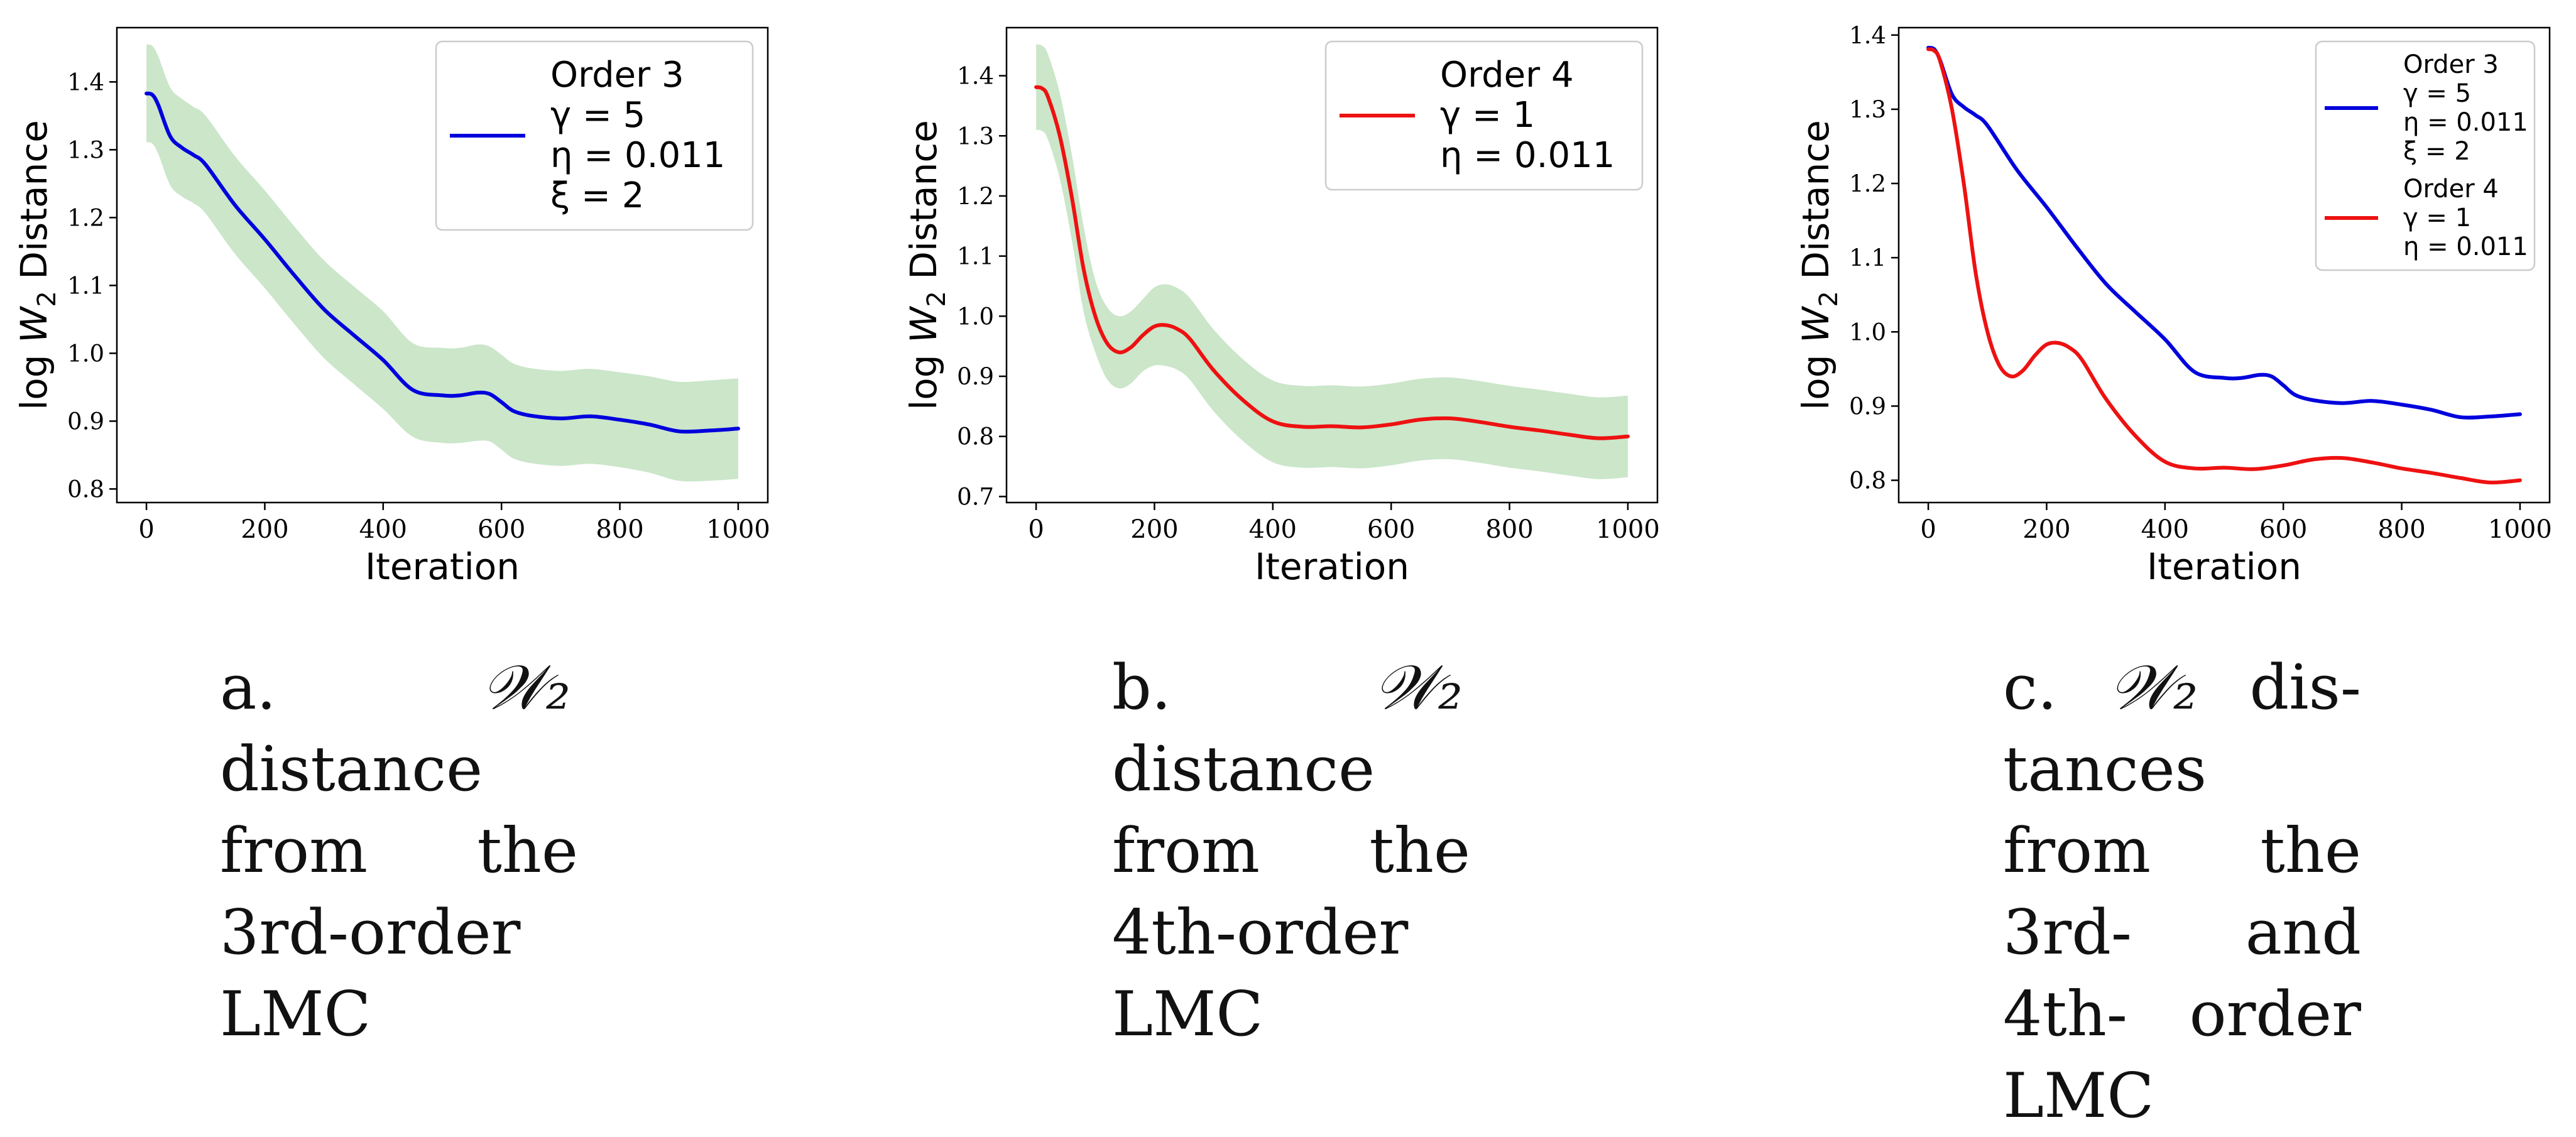 The height and width of the screenshot is (1137, 2576). I want to click on caption-label: c., so click(2031, 688).